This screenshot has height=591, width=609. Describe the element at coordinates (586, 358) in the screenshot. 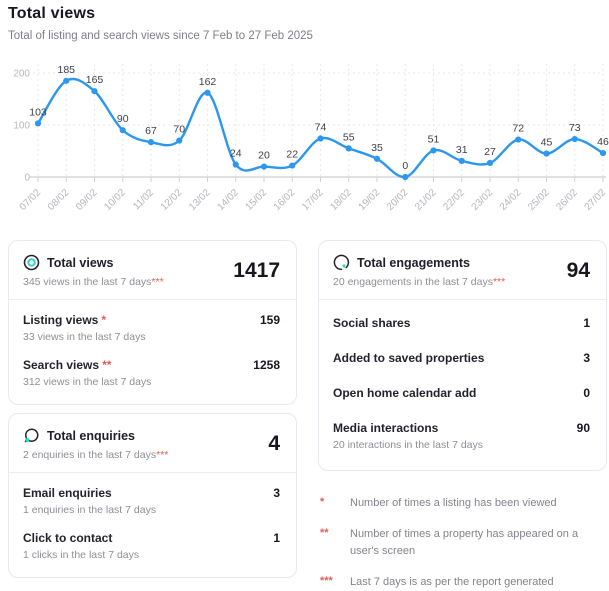

I see `saved-properties-value: 3` at that location.